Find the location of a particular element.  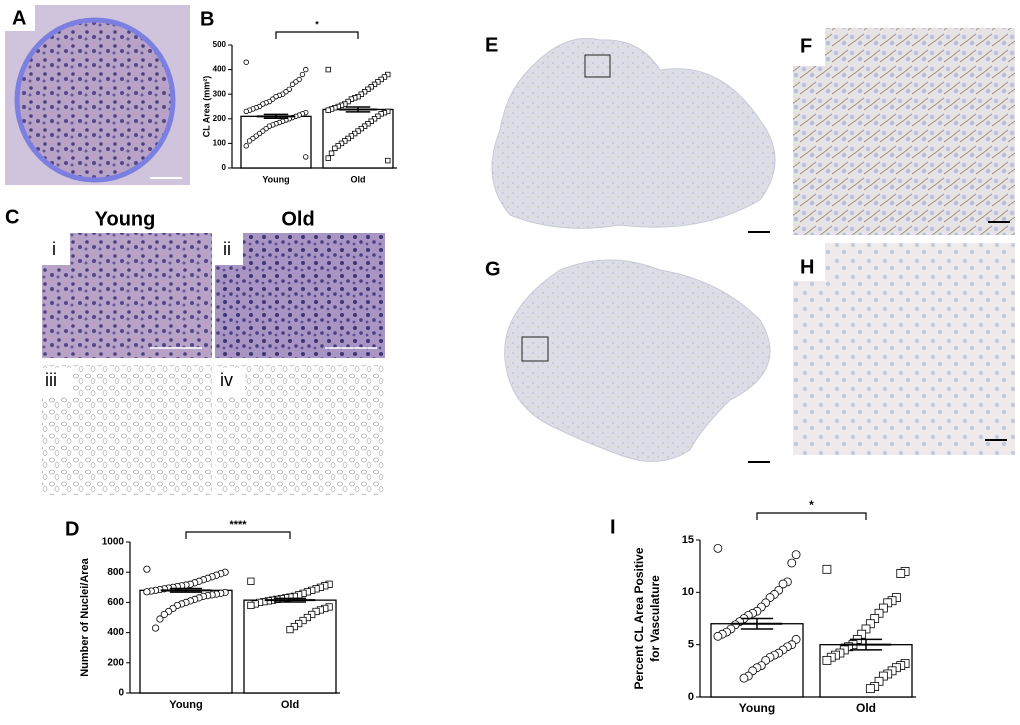

y-axis-label: CL Area (mm²) is located at coordinates (206, 107).